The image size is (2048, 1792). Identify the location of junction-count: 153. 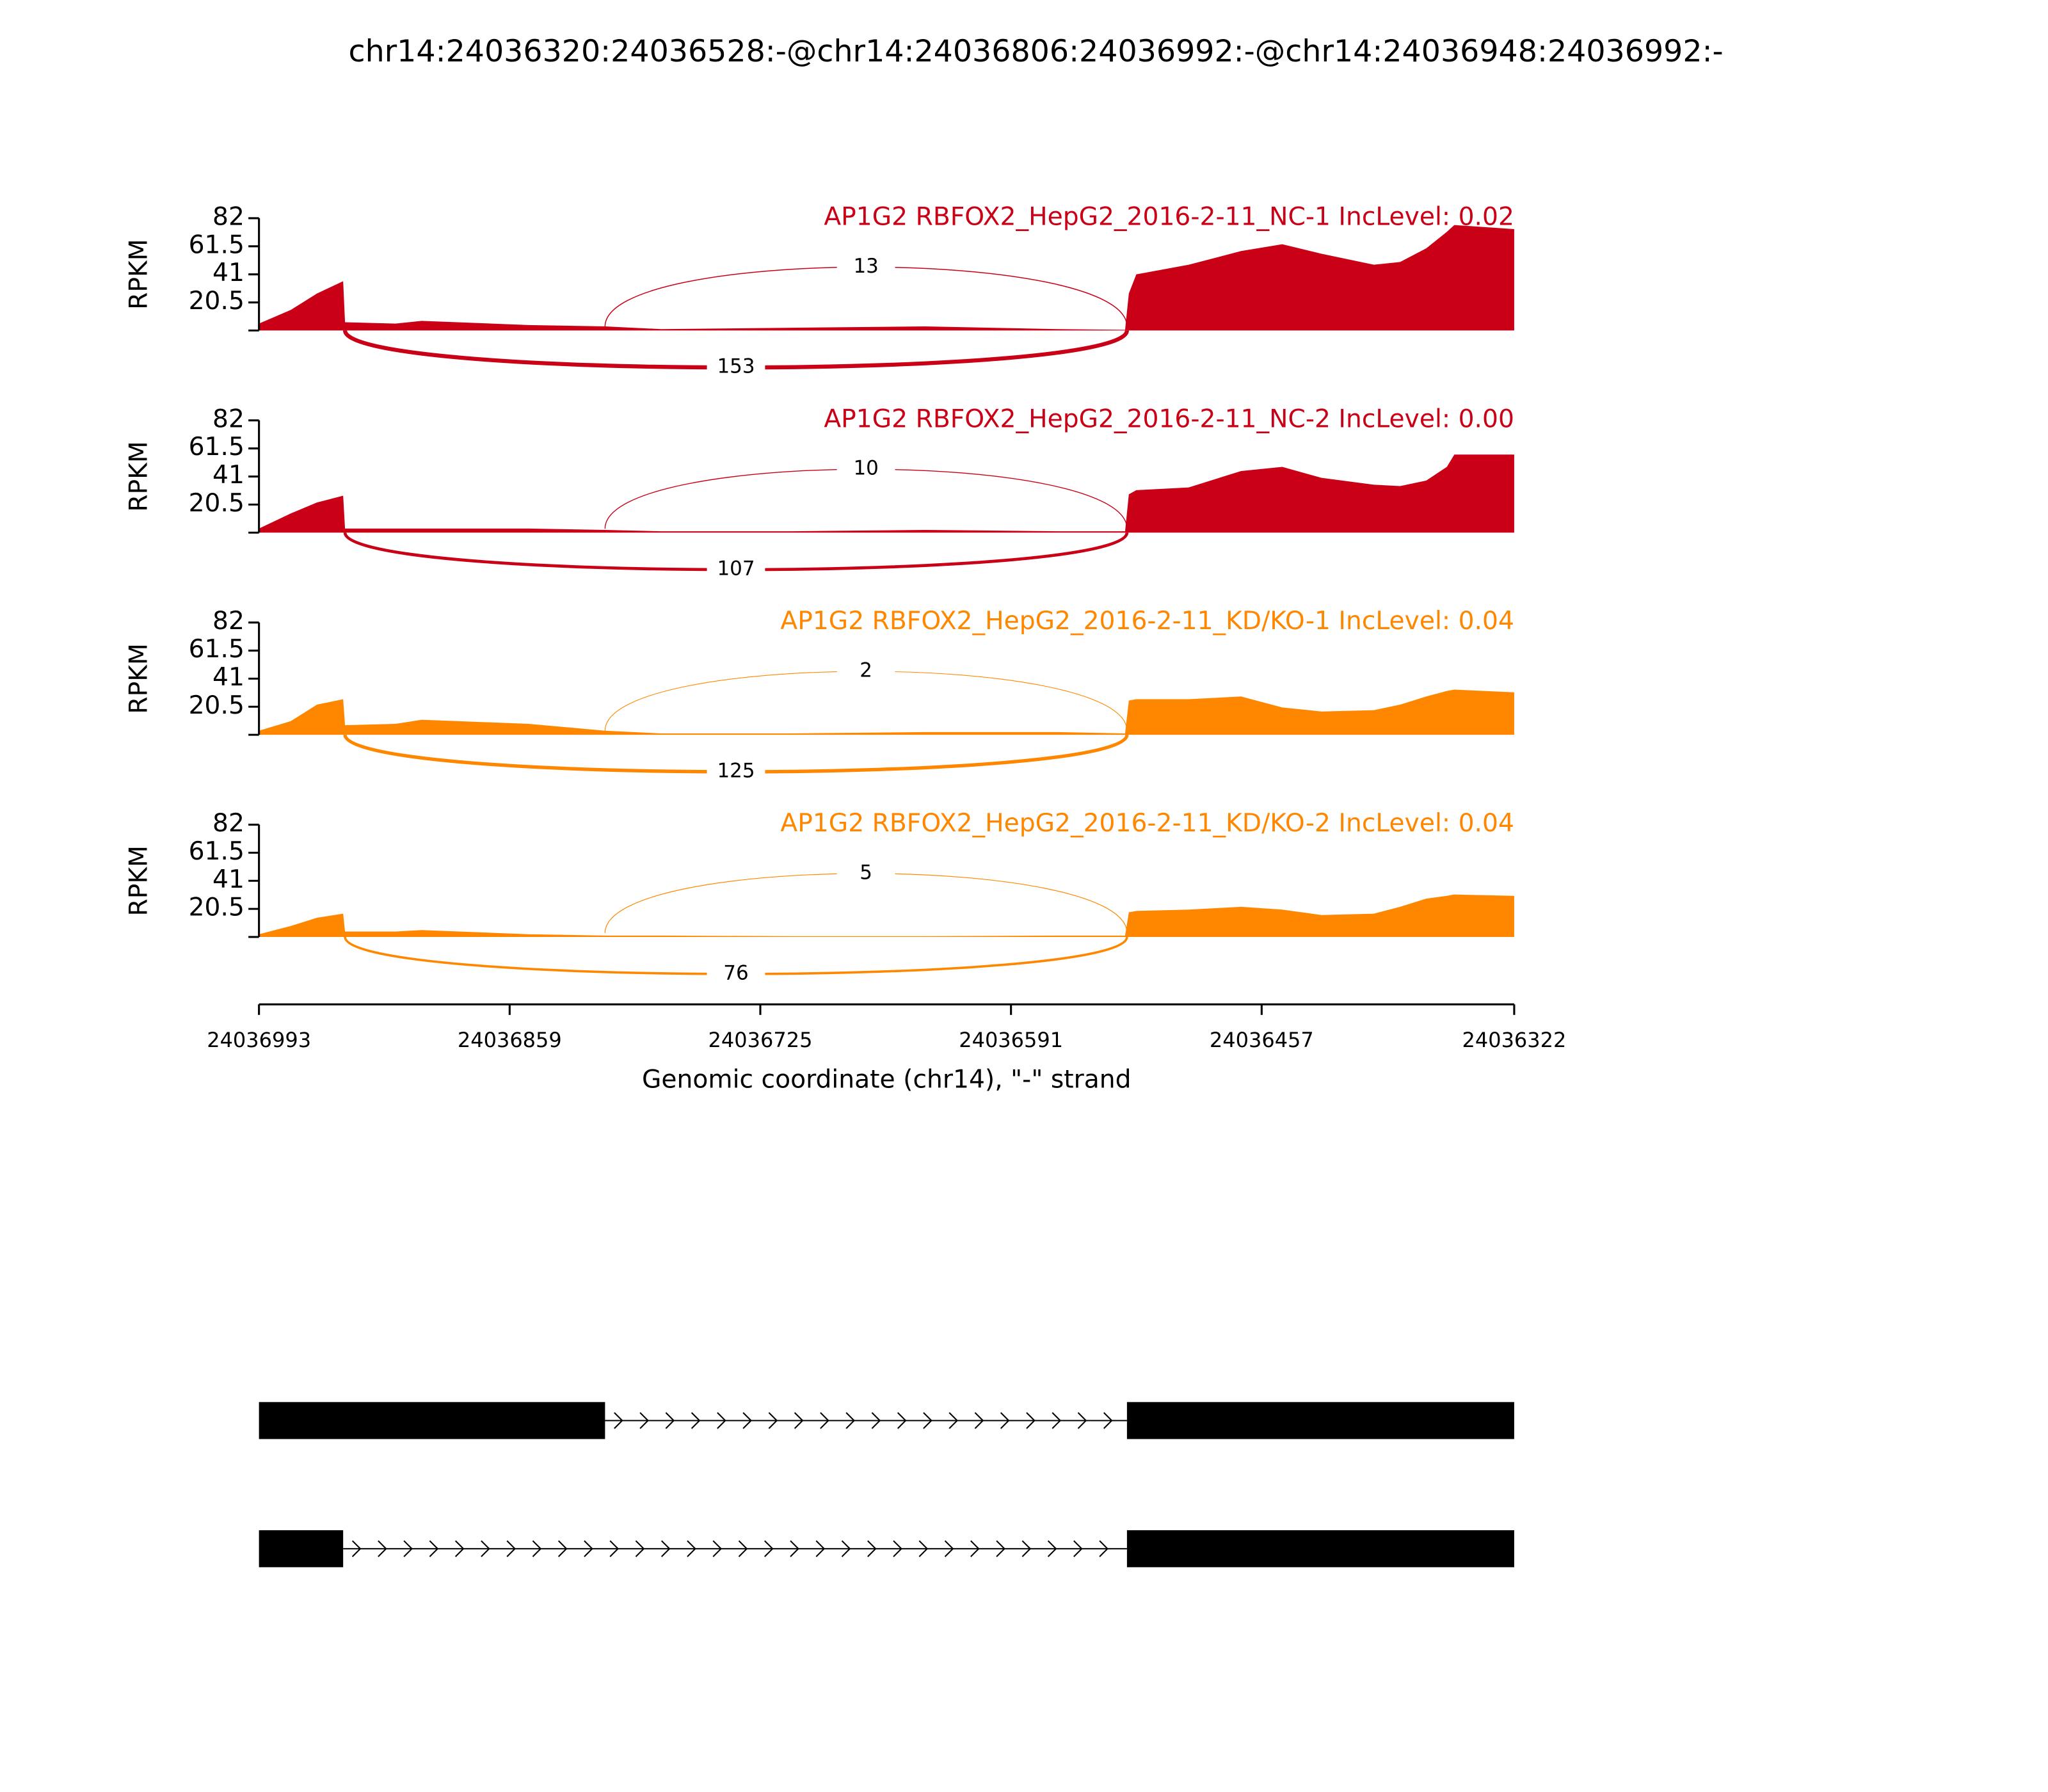
(736, 366).